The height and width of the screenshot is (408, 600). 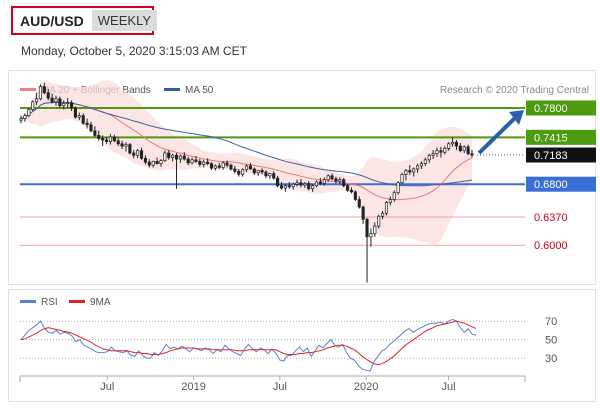 I want to click on legend-label-rsi: RSI, so click(x=49, y=302).